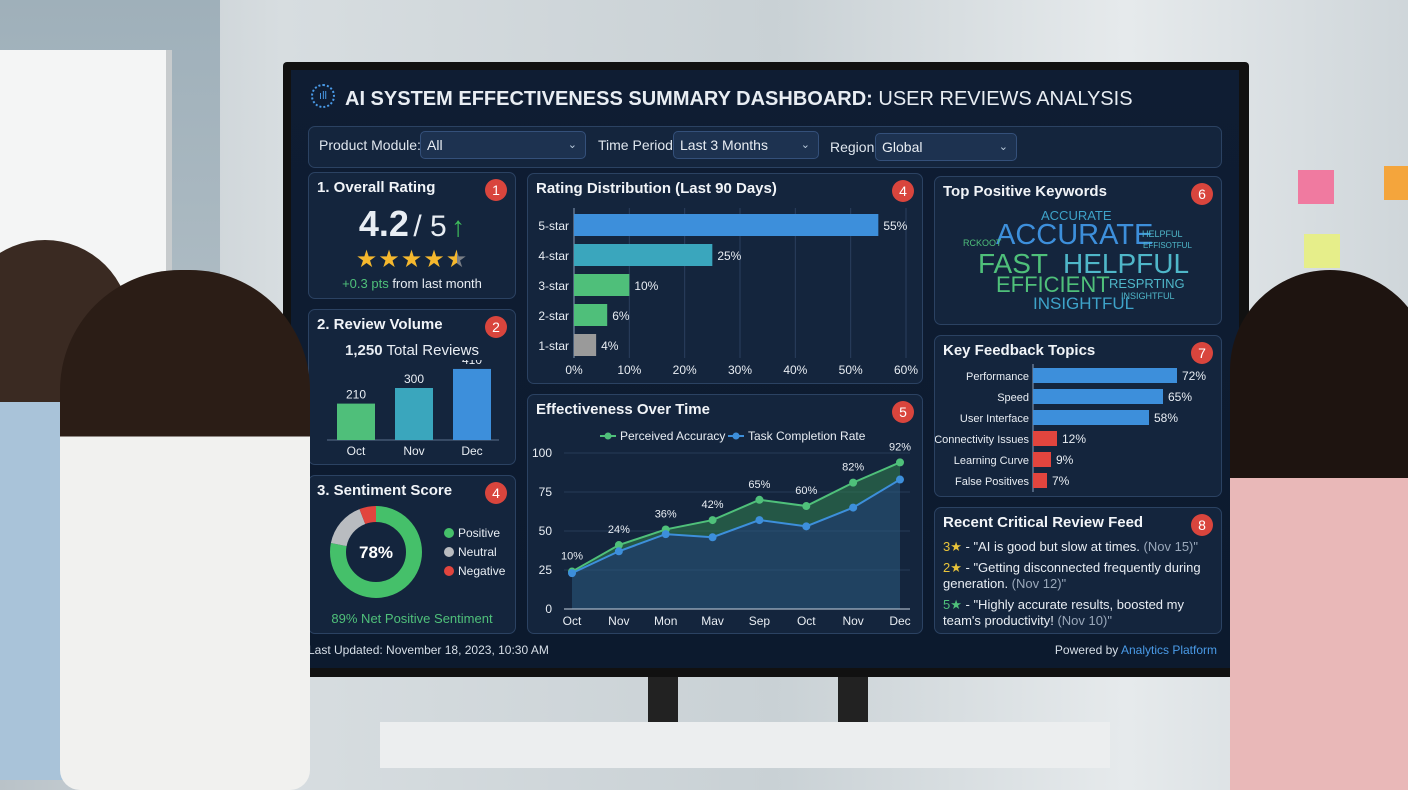 The width and height of the screenshot is (1408, 790). What do you see at coordinates (414, 379) in the screenshot?
I see `bar-label: 300` at bounding box center [414, 379].